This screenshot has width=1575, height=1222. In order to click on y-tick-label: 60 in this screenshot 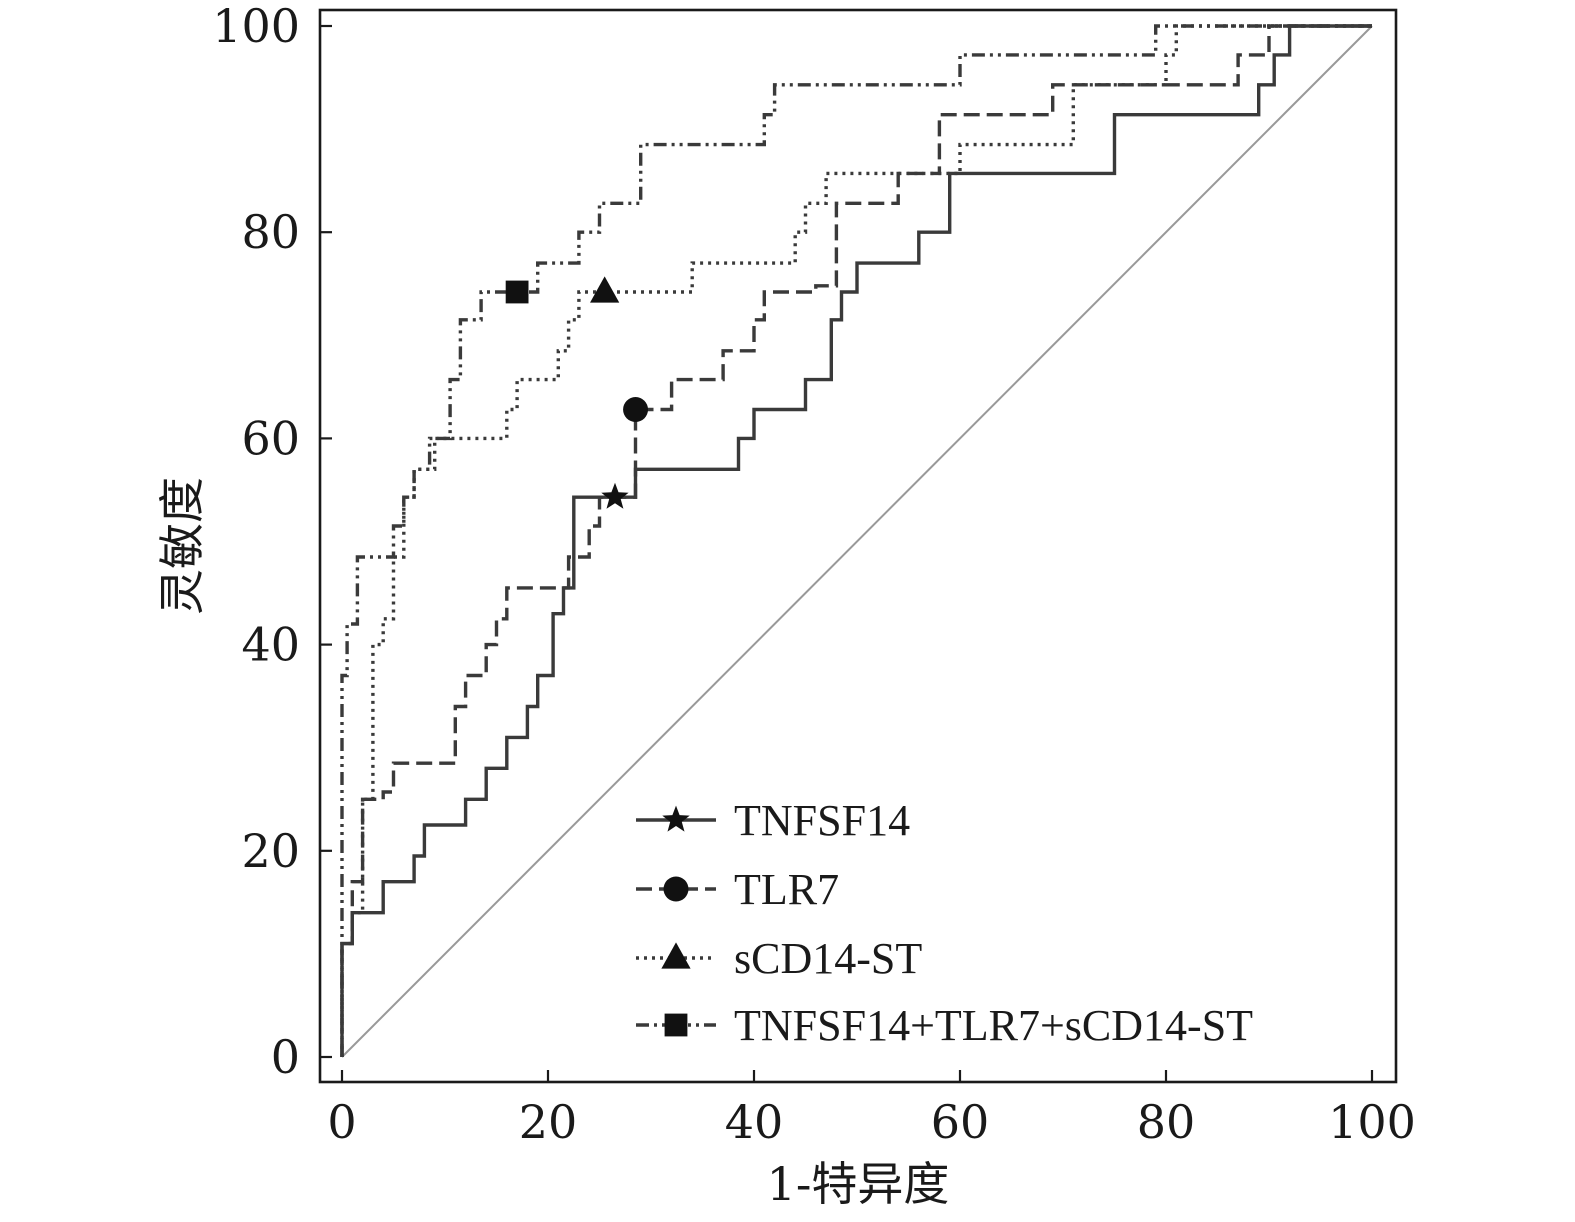, I will do `click(270, 438)`.